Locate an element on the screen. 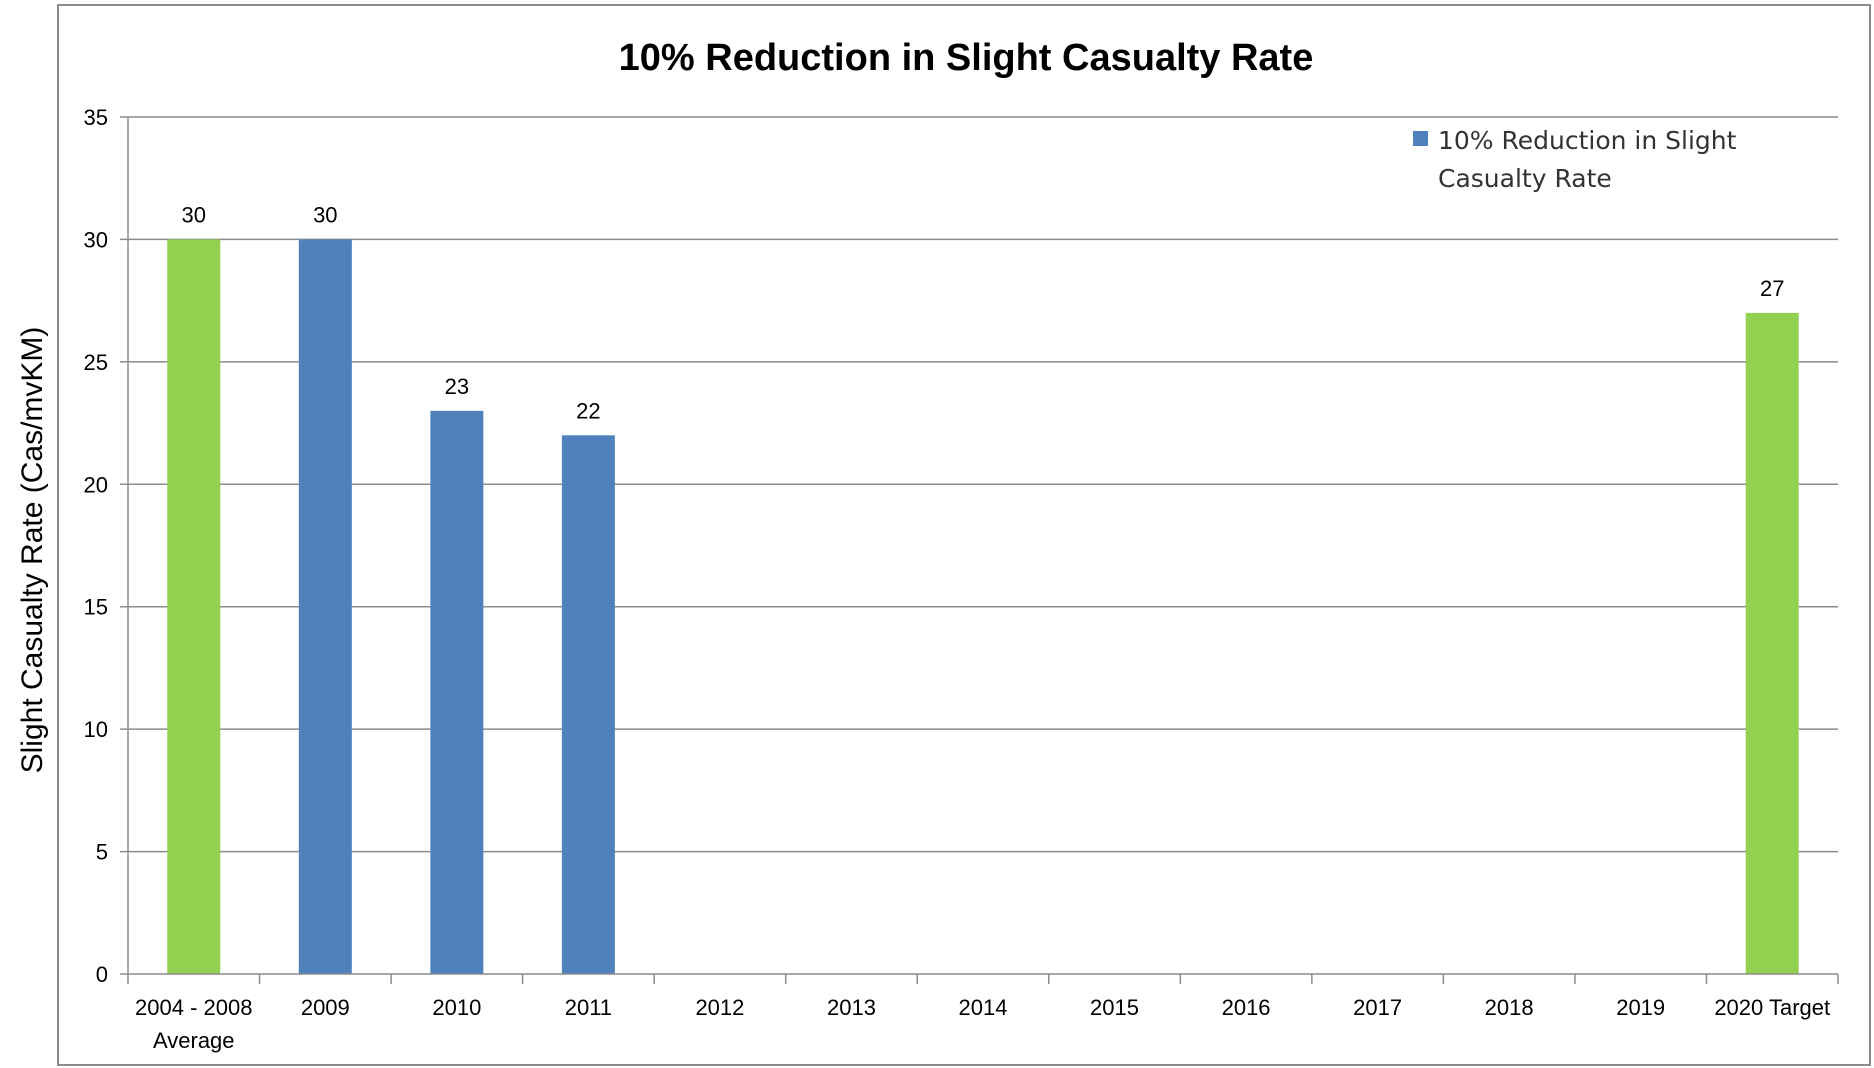 The image size is (1874, 1068). data-label-12: 27 is located at coordinates (1772, 288).